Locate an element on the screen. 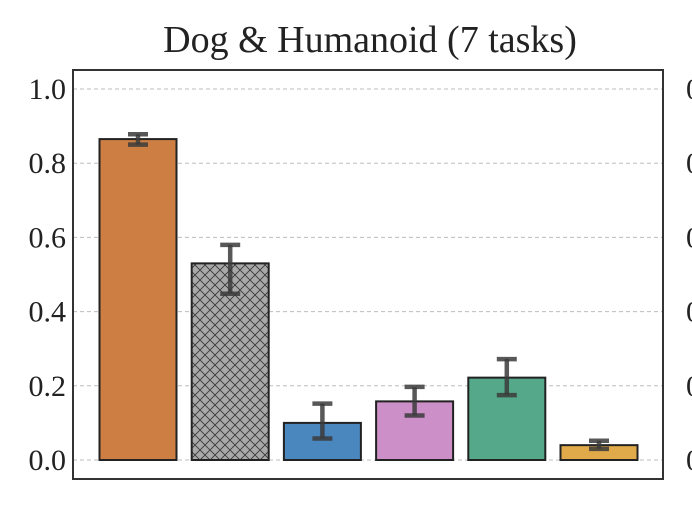  chart-title: Dog & Humanoid (7 tasks) is located at coordinates (370, 40).